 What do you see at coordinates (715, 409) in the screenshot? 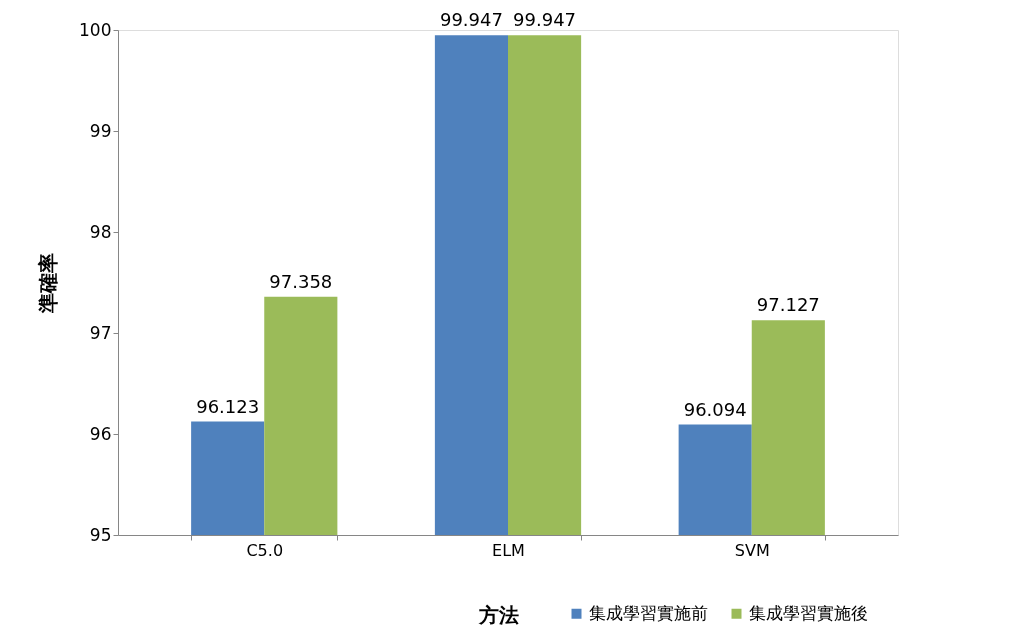
I see `data-label: 96.094` at bounding box center [715, 409].